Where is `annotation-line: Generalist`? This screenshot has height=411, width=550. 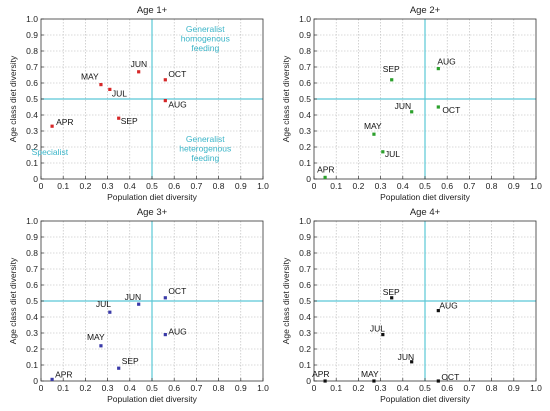 annotation-line: Generalist is located at coordinates (205, 29).